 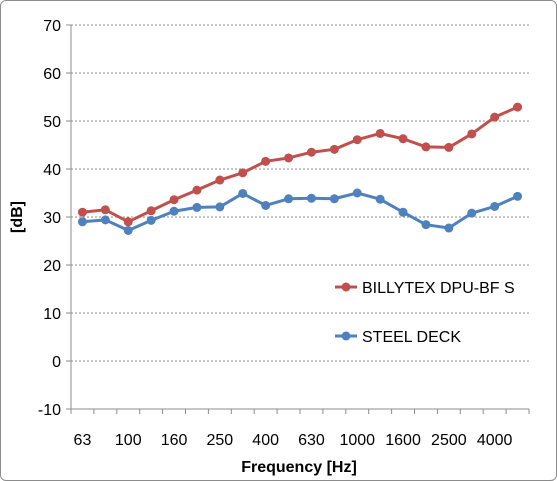 What do you see at coordinates (311, 440) in the screenshot?
I see `x-tick-label: 630` at bounding box center [311, 440].